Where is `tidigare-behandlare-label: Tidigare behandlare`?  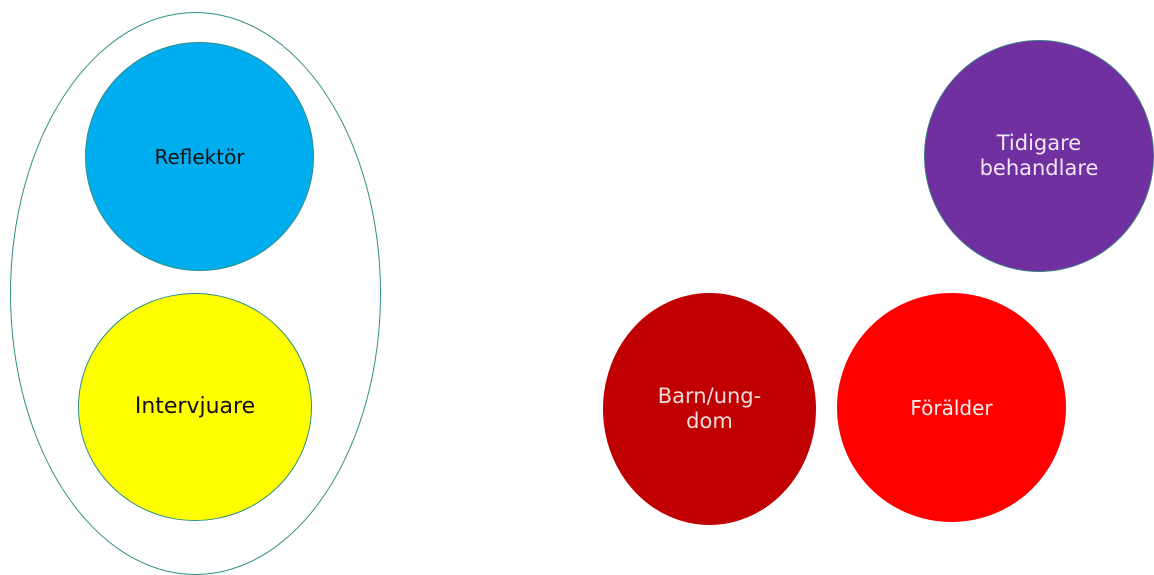 tidigare-behandlare-label: Tidigare behandlare is located at coordinates (1039, 155).